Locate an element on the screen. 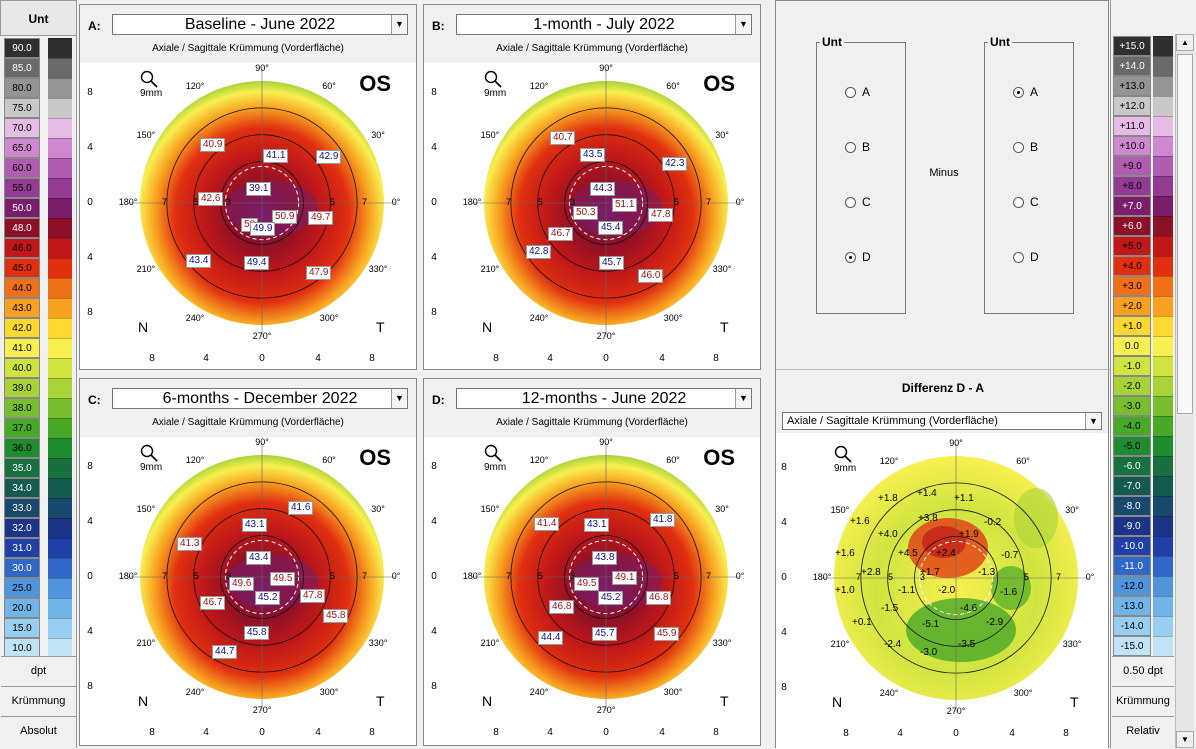 Image resolution: width=1196 pixels, height=749 pixels. scale-label: 85.0 is located at coordinates (22, 68).